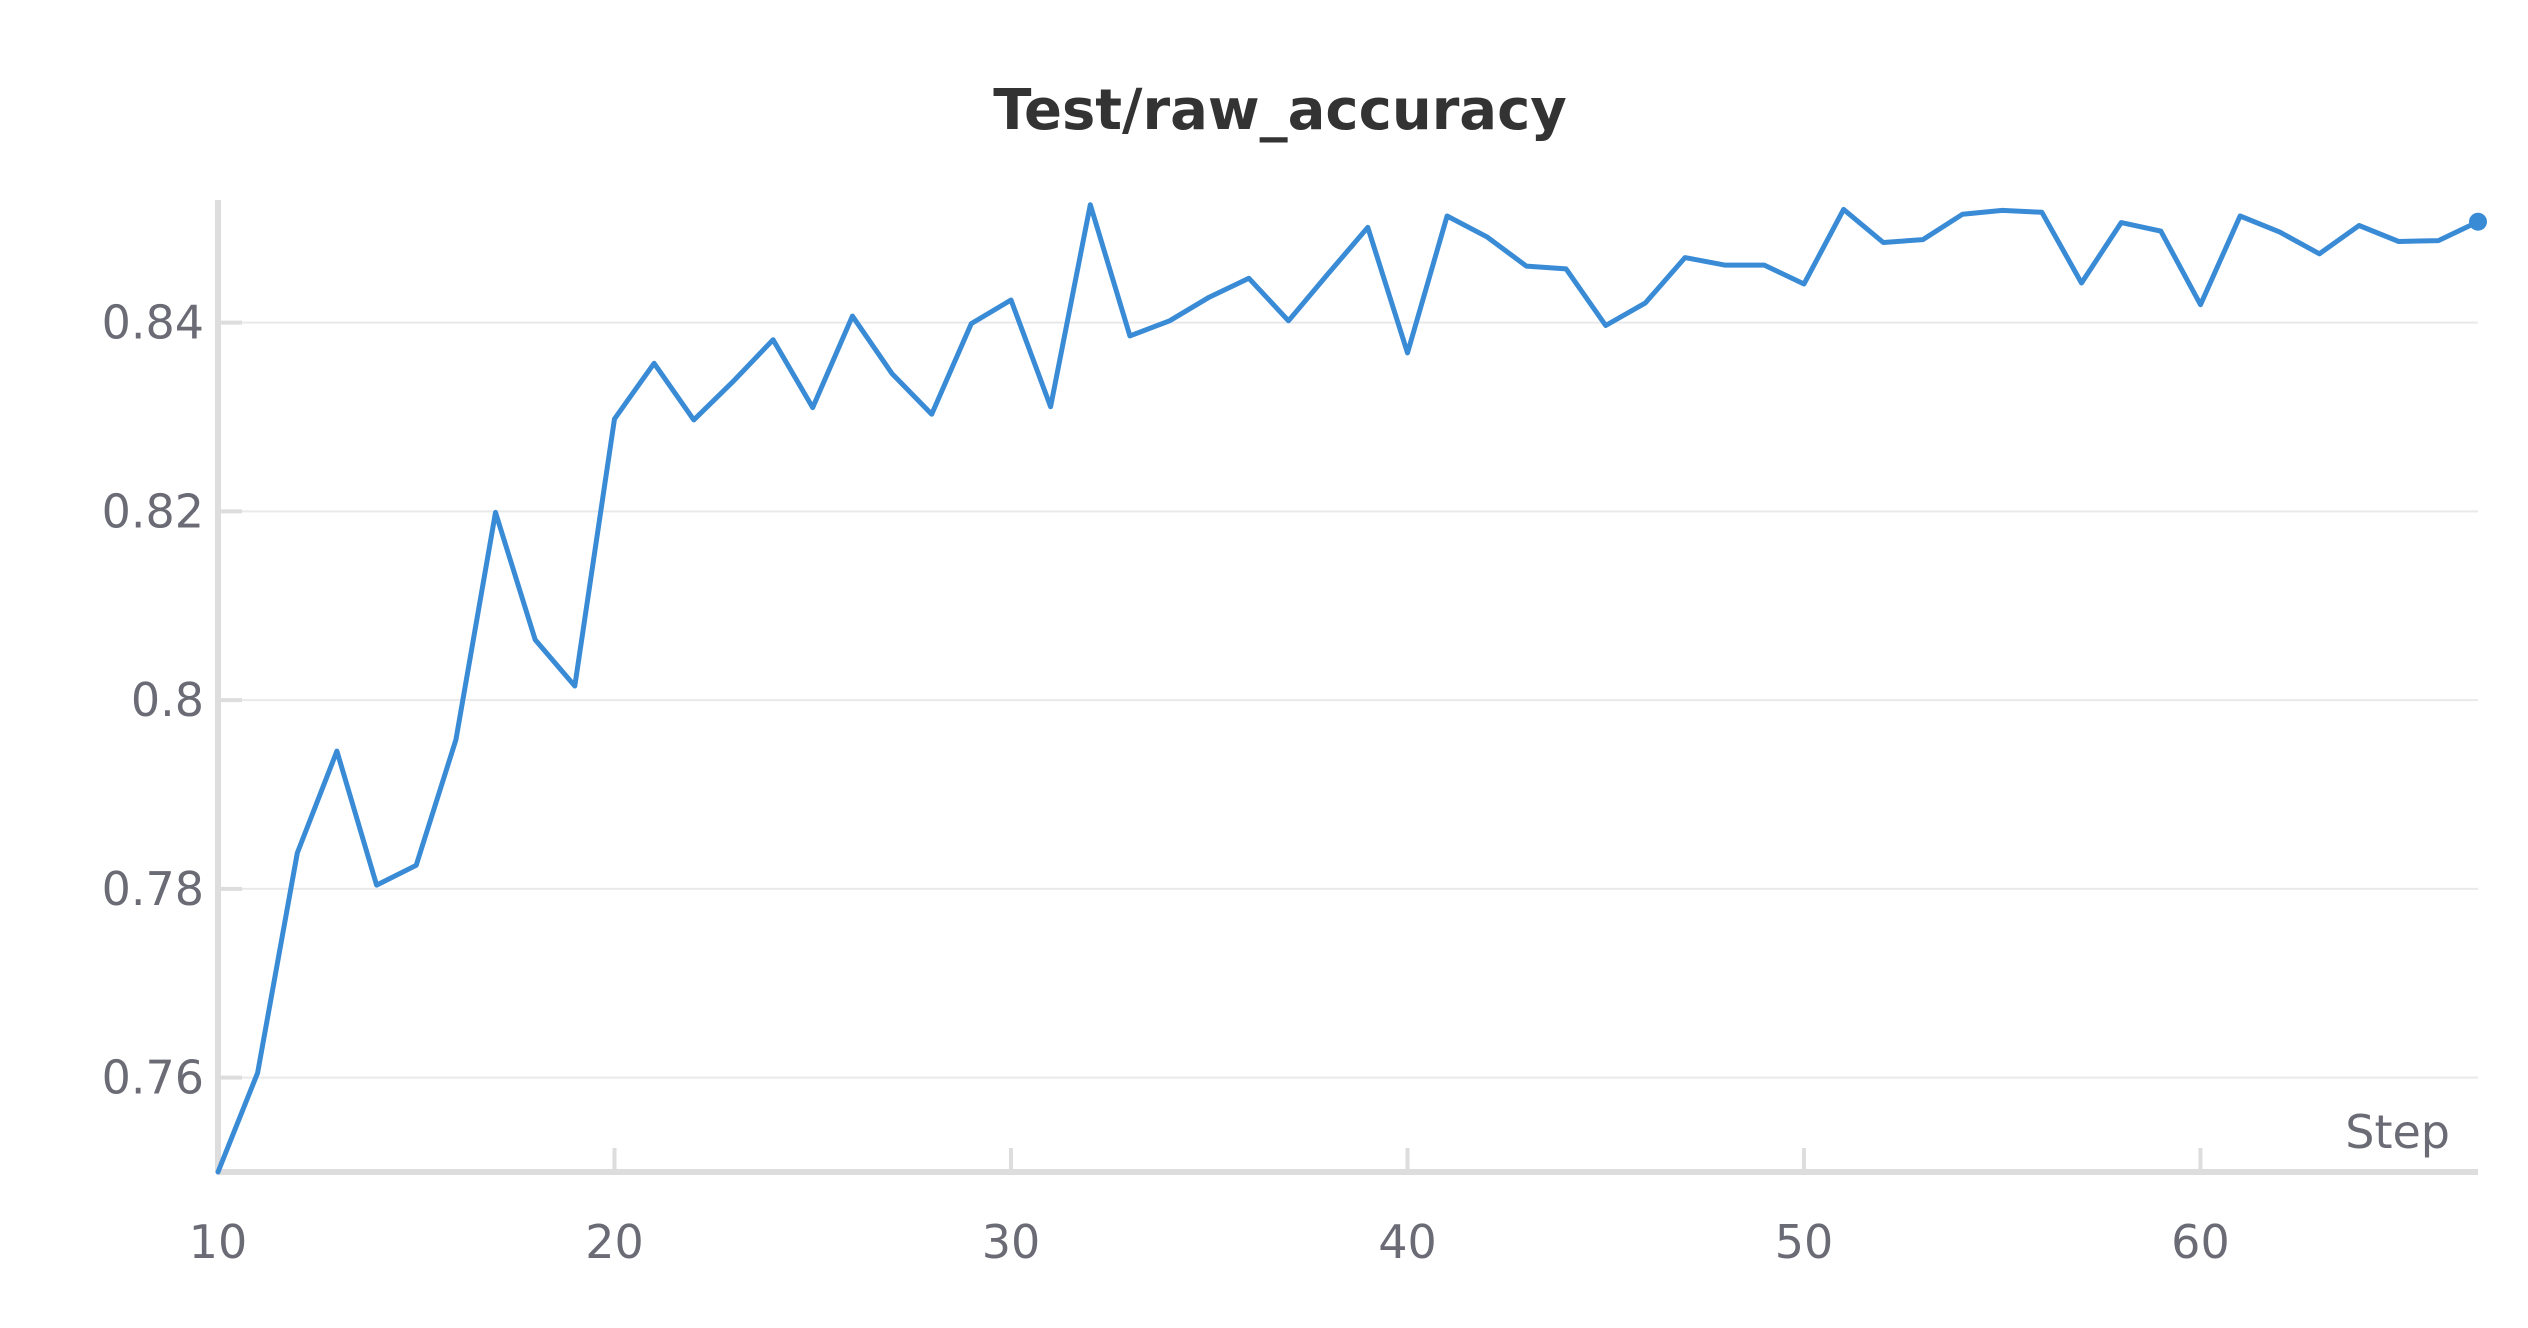 This screenshot has height=1328, width=2528. I want to click on x-tick-label: 30, so click(1011, 1242).